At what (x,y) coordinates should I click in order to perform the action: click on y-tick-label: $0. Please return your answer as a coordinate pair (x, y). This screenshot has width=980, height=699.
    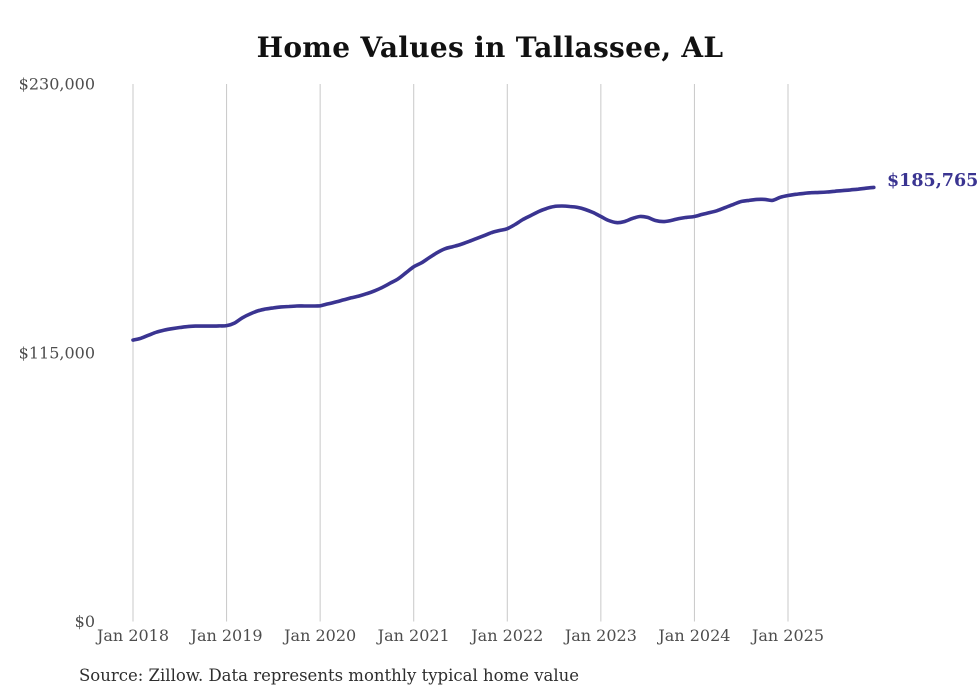
    Looking at the image, I should click on (85, 621).